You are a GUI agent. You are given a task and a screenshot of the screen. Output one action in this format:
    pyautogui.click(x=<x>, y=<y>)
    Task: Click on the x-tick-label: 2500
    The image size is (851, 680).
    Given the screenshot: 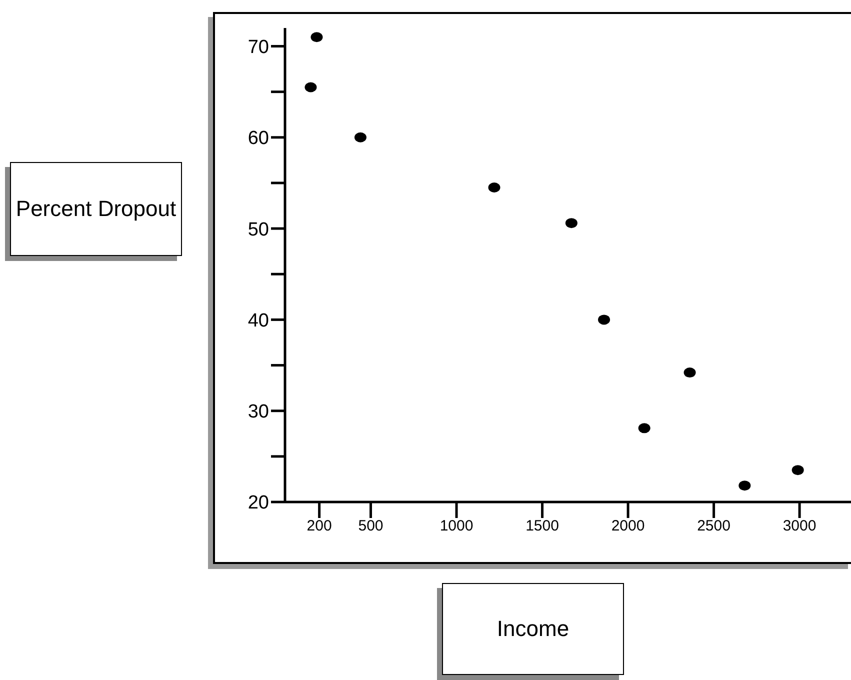 What is the action you would take?
    pyautogui.click(x=713, y=526)
    